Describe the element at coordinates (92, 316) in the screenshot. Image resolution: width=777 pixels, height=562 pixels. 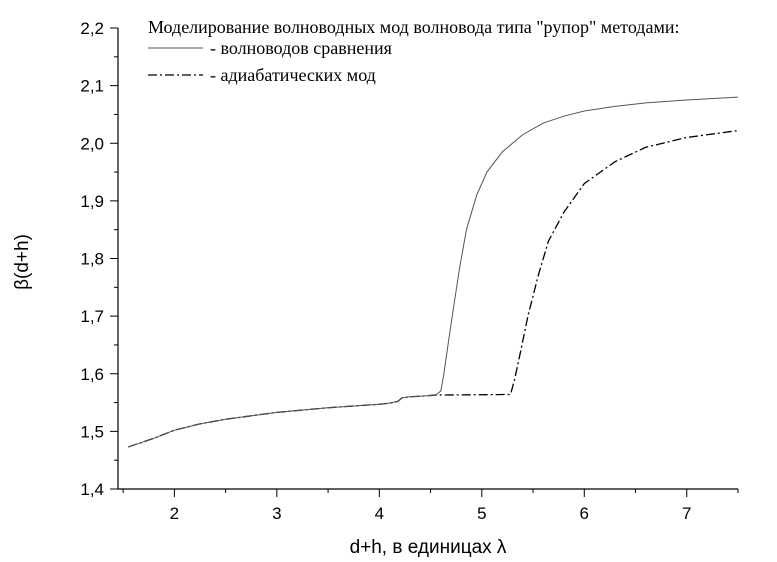
I see `y-tick-label: 1,7` at that location.